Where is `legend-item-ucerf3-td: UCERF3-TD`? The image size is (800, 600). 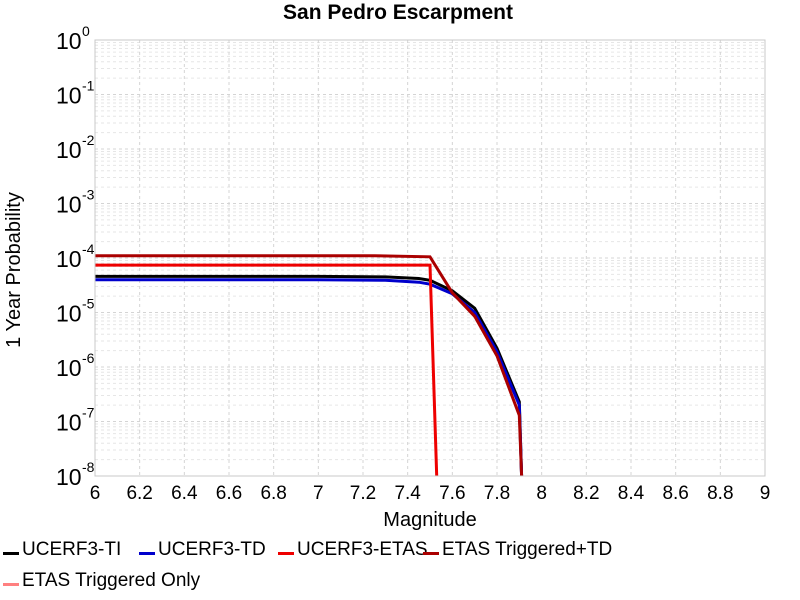
legend-item-ucerf3-td: UCERF3-TD is located at coordinates (202, 550).